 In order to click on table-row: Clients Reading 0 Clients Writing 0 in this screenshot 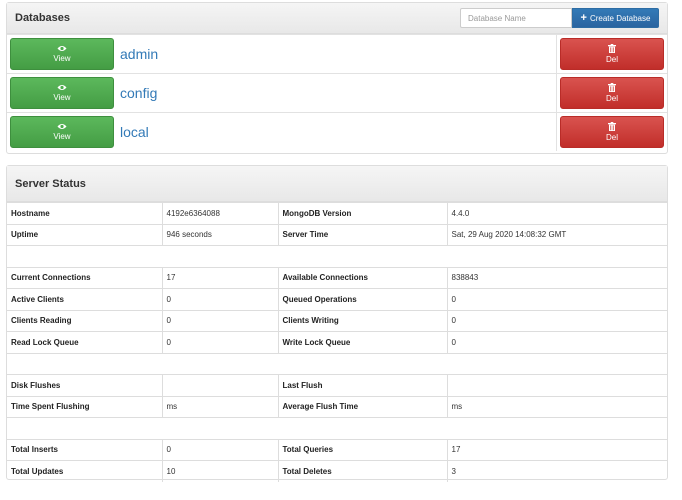, I will do `click(337, 320)`.